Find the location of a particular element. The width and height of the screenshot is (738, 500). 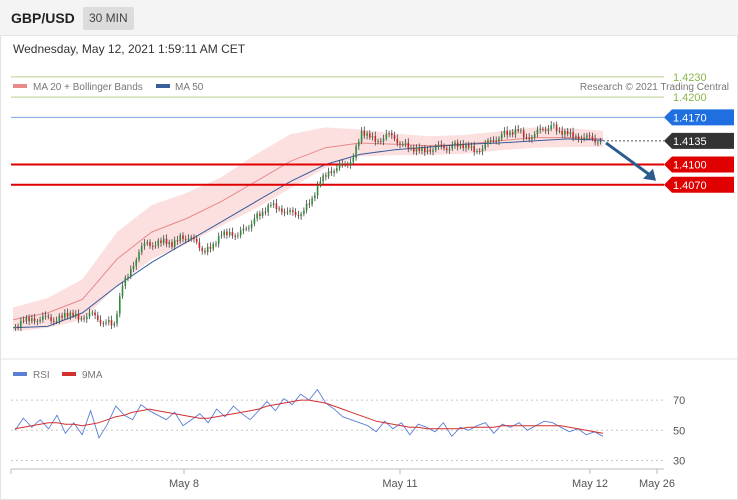

interval-selector: 30 MIN is located at coordinates (108, 18).